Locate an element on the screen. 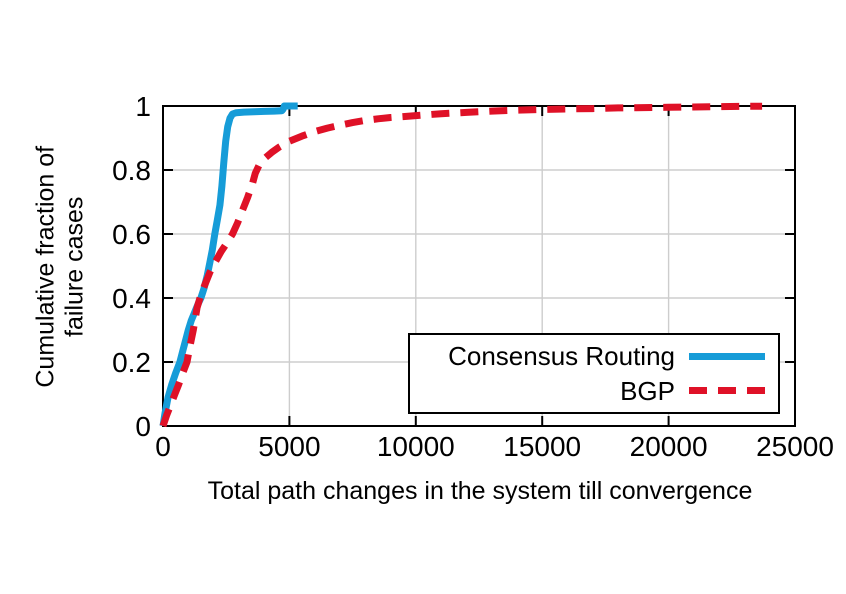  y-axis-title: Cumulative fraction of failure cases is located at coordinates (60, 267).